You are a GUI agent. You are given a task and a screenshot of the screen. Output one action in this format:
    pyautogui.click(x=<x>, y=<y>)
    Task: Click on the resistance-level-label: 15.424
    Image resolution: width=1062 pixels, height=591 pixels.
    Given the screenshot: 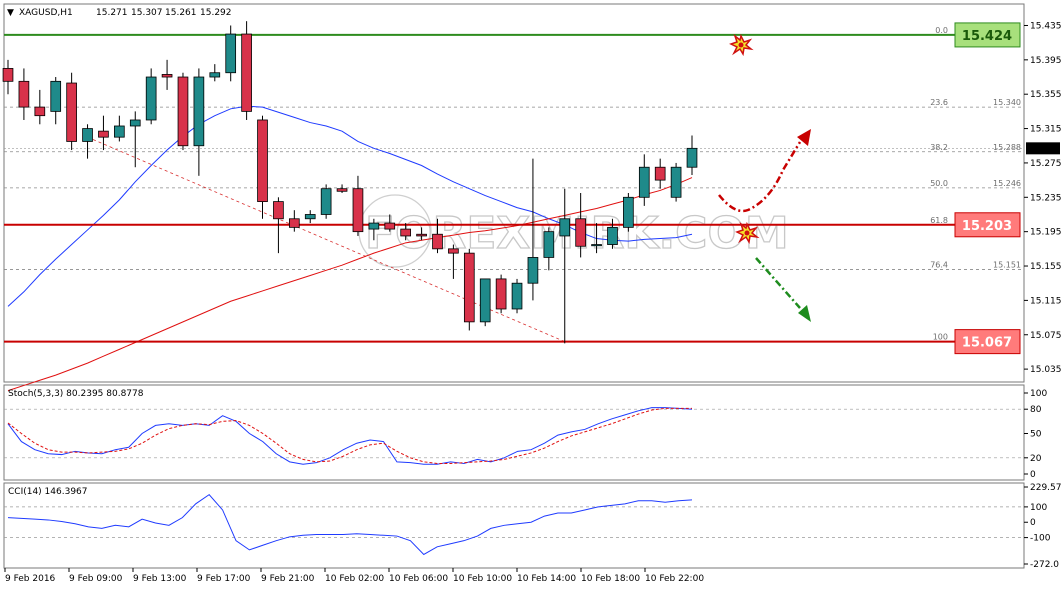 What is the action you would take?
    pyautogui.click(x=987, y=36)
    